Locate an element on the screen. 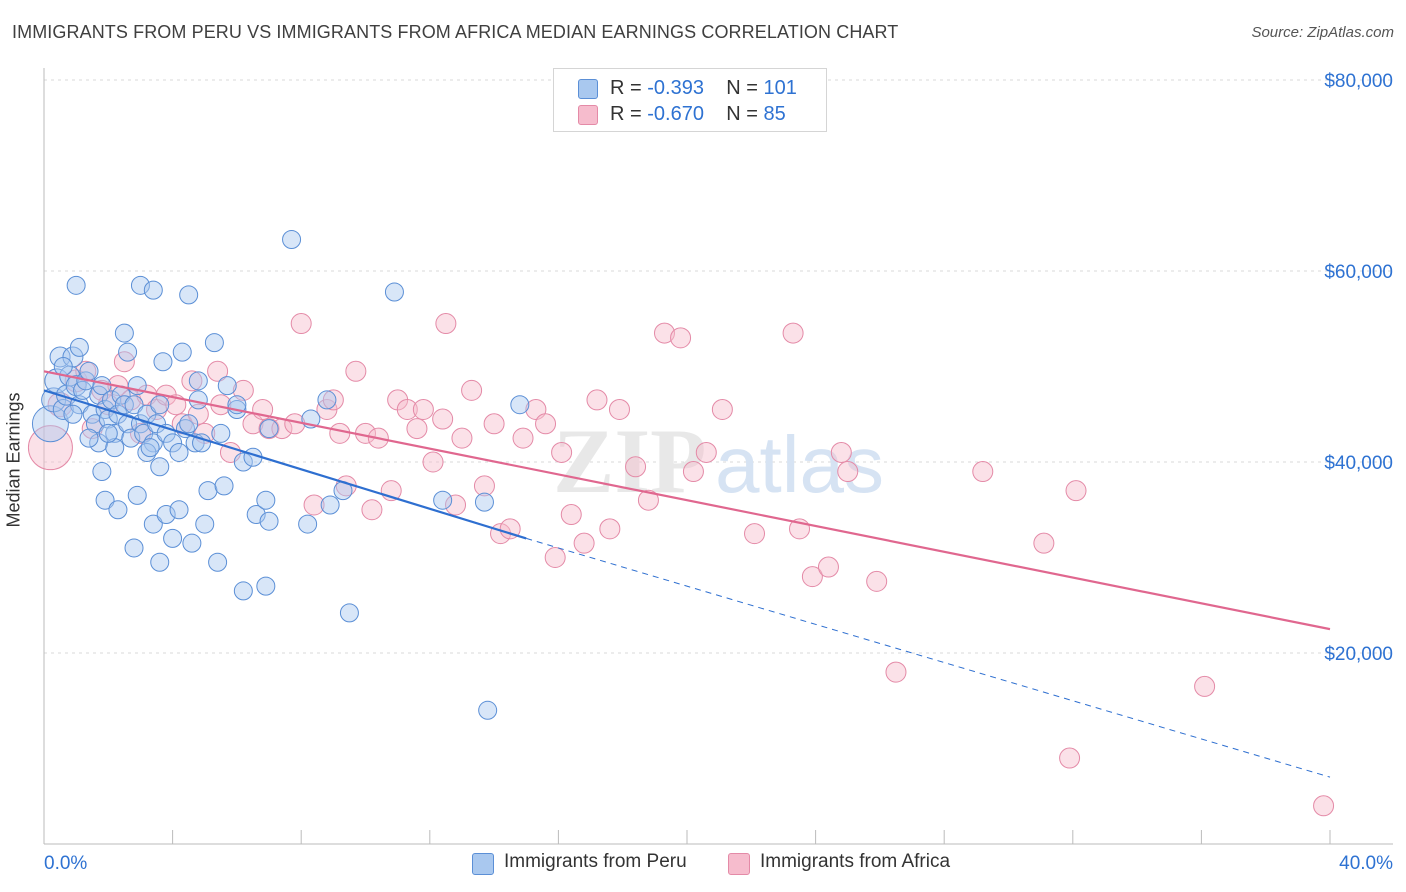 Image resolution: width=1406 pixels, height=892 pixels. y-tick-label: $60,000 is located at coordinates (1358, 272).